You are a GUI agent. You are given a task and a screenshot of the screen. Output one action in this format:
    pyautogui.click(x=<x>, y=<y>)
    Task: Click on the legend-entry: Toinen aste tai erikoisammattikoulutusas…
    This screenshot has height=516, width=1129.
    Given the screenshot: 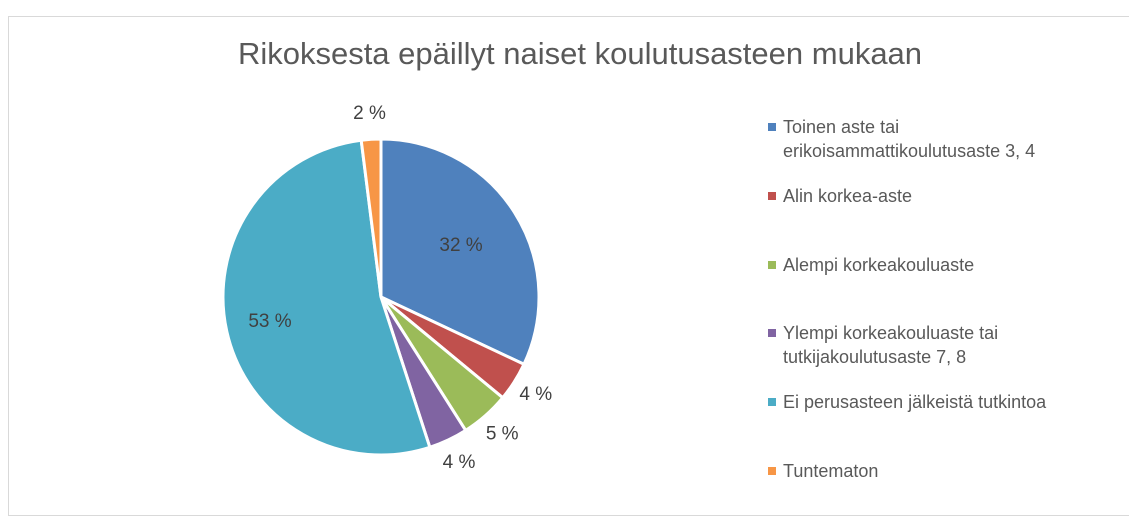 What is the action you would take?
    pyautogui.click(x=931, y=139)
    